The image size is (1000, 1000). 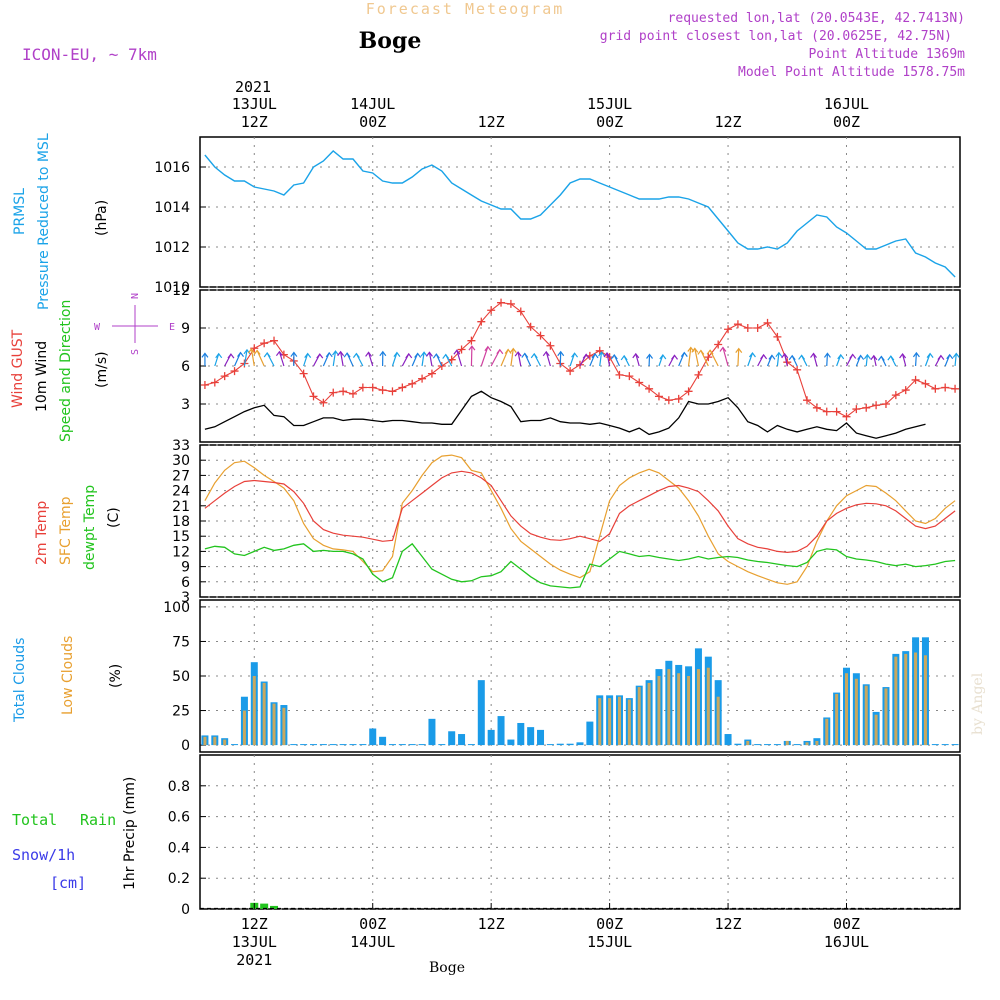 I want to click on tick-label-precip: 0.6, so click(x=179, y=818).